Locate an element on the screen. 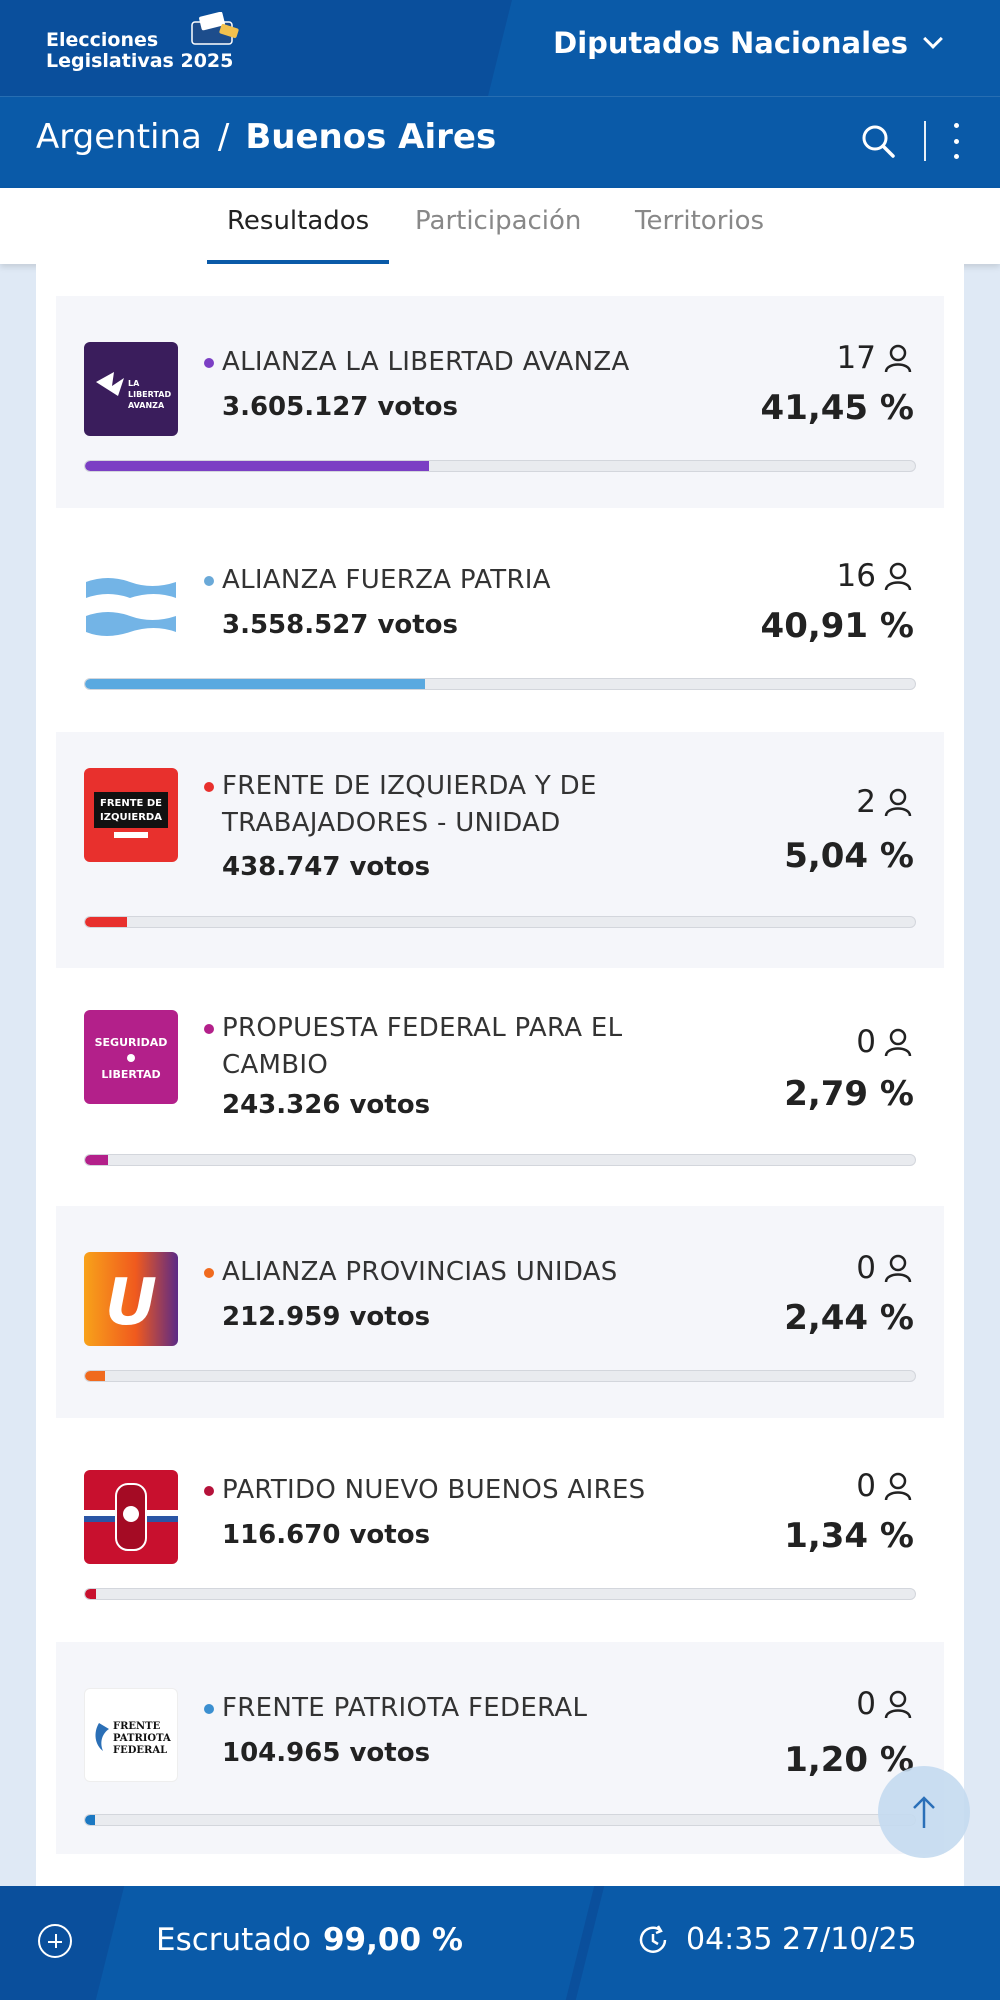  chamber-label: Diputados Nacionales is located at coordinates (730, 43).